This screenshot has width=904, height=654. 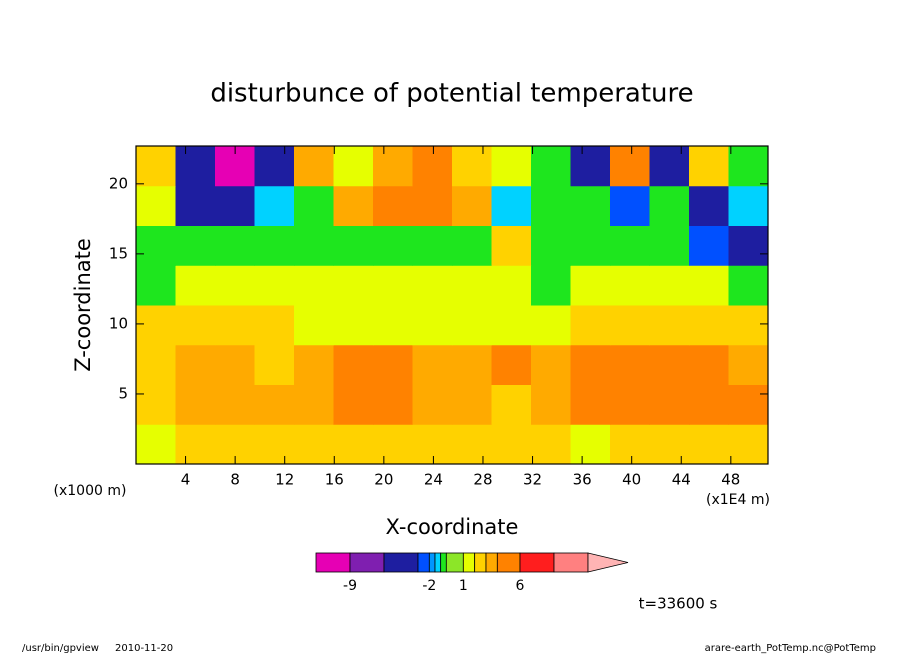 I want to click on x-axis-label: X-coordinate, so click(x=452, y=527).